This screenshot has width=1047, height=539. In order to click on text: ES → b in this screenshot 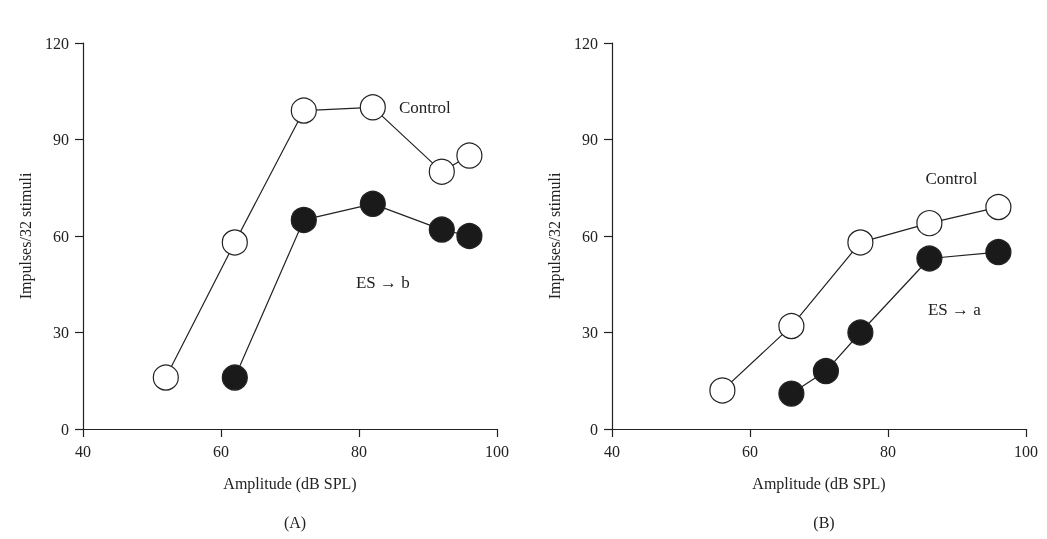, I will do `click(382, 282)`.